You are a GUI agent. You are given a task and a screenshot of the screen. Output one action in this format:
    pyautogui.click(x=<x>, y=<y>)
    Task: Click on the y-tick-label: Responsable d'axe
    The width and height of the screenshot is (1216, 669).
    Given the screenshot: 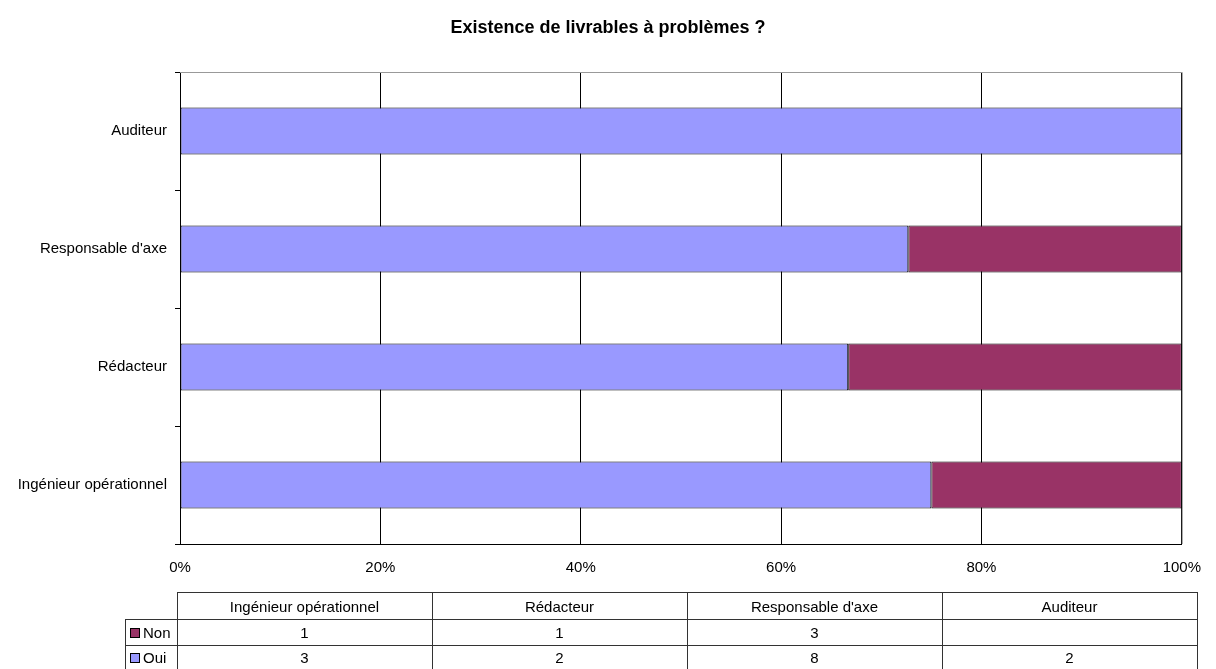 What is the action you would take?
    pyautogui.click(x=103, y=248)
    